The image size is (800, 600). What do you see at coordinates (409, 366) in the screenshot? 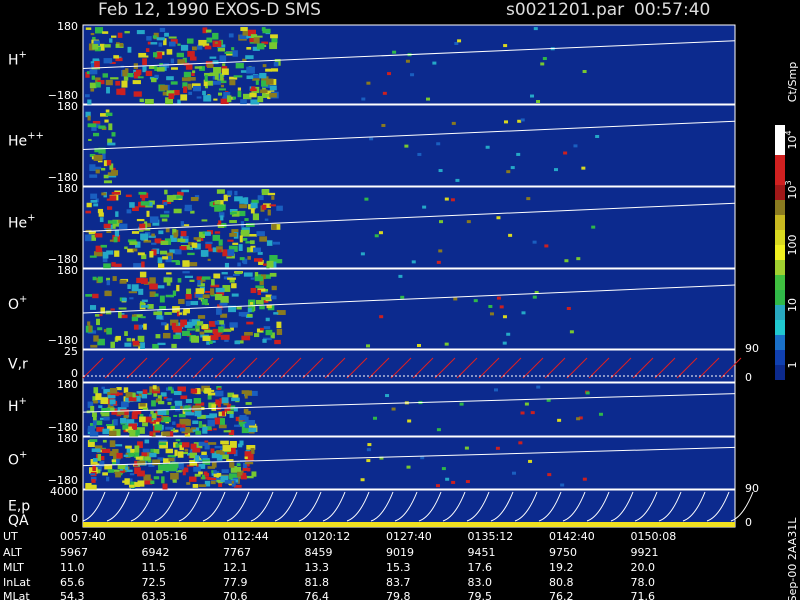
I see `panel` at bounding box center [409, 366].